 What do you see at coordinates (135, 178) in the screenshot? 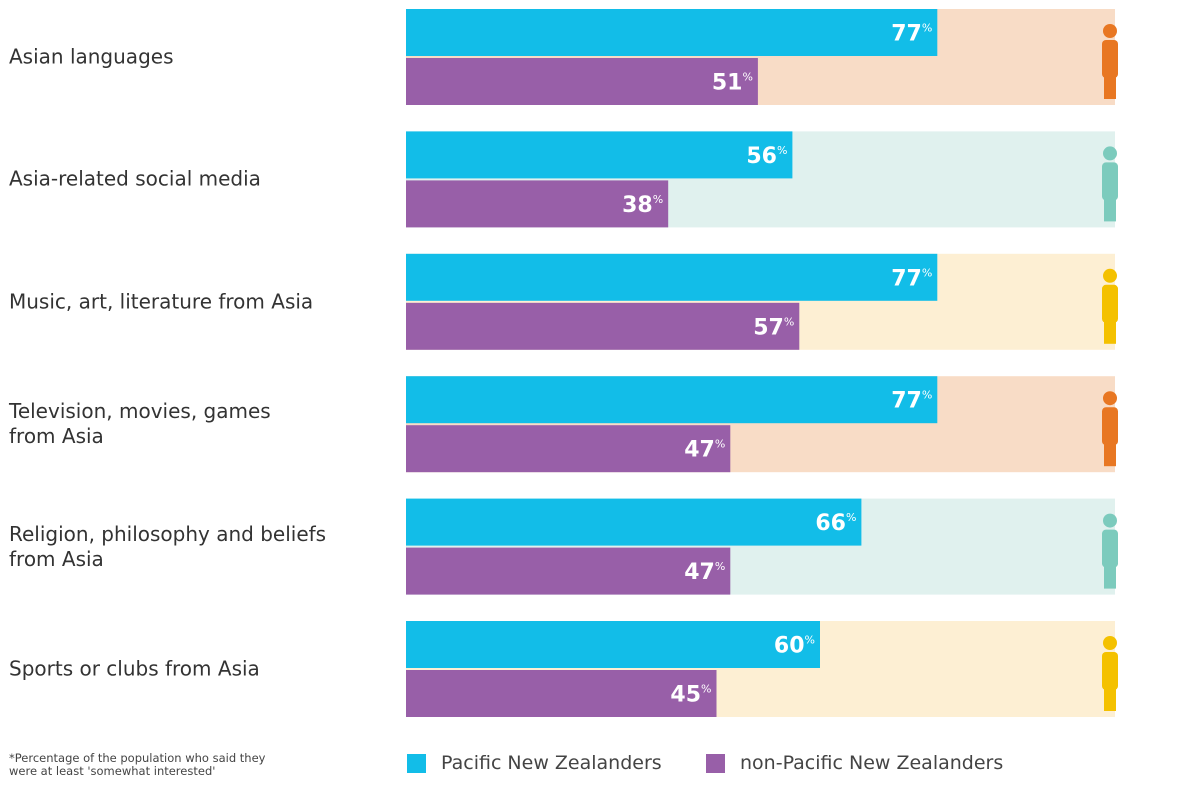
I see `category-label: Asia-related social media` at bounding box center [135, 178].